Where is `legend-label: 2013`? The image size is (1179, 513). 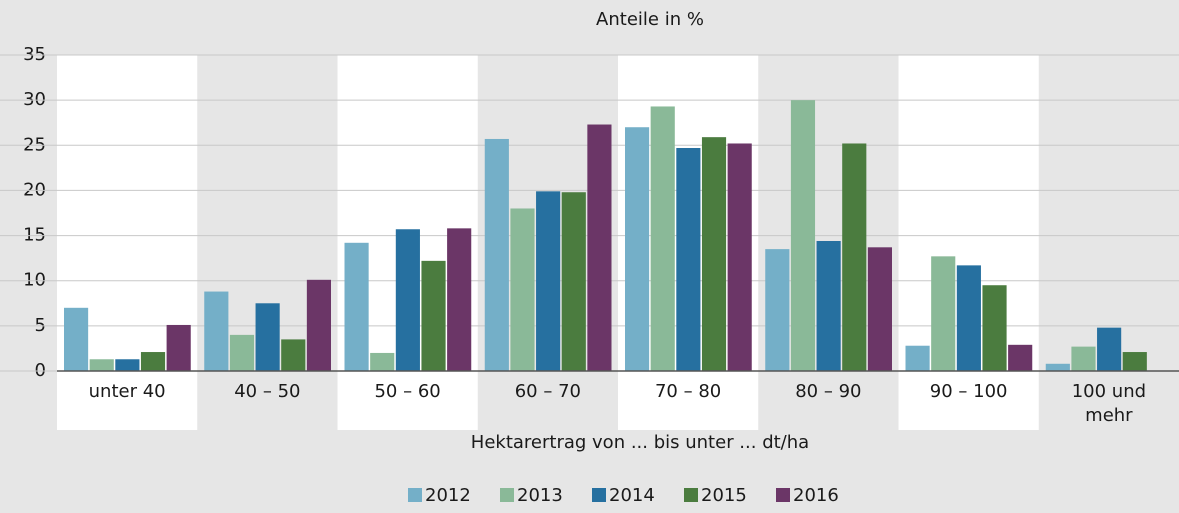 legend-label: 2013 is located at coordinates (540, 495).